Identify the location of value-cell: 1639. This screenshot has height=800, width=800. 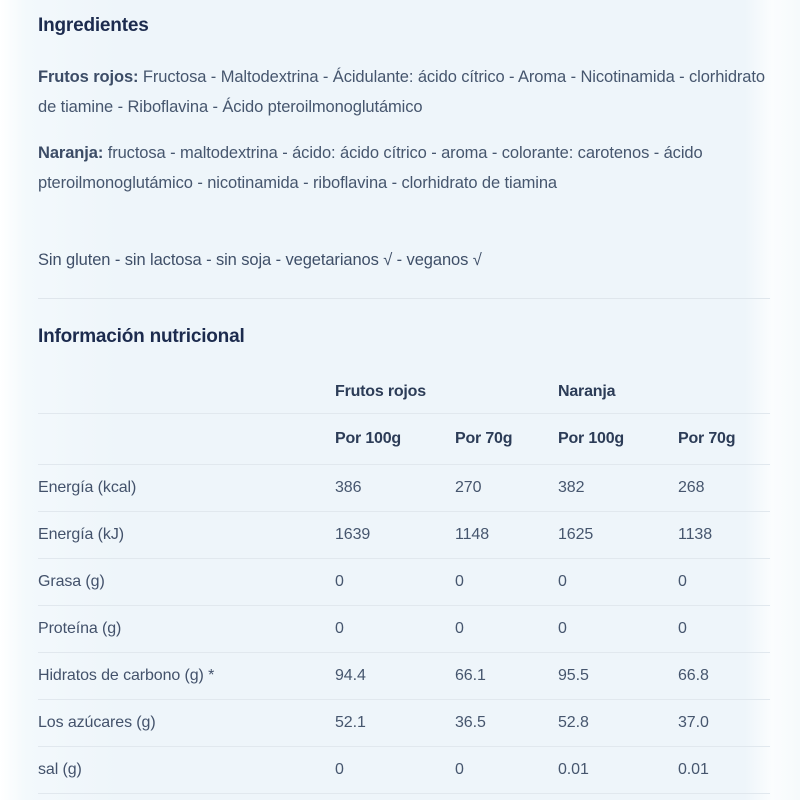
(353, 534).